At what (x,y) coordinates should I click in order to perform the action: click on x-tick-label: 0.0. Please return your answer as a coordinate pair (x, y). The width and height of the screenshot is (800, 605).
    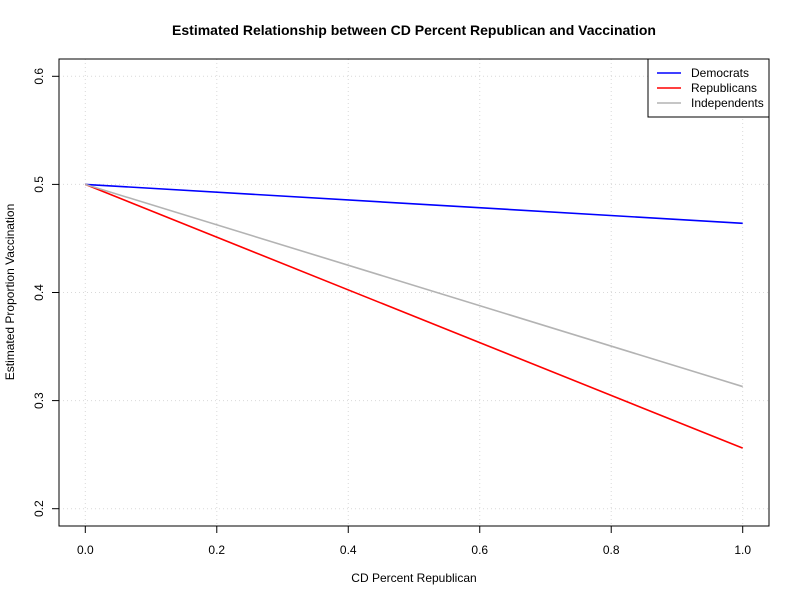
    Looking at the image, I should click on (85, 550).